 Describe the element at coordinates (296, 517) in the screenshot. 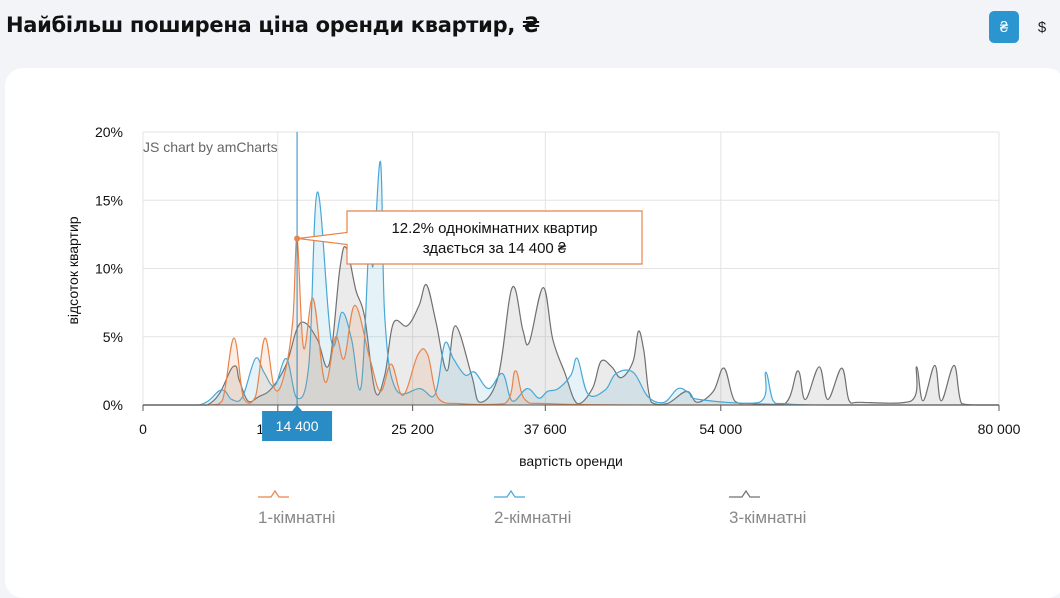

I see `legend-label: 1-кімнатні` at that location.